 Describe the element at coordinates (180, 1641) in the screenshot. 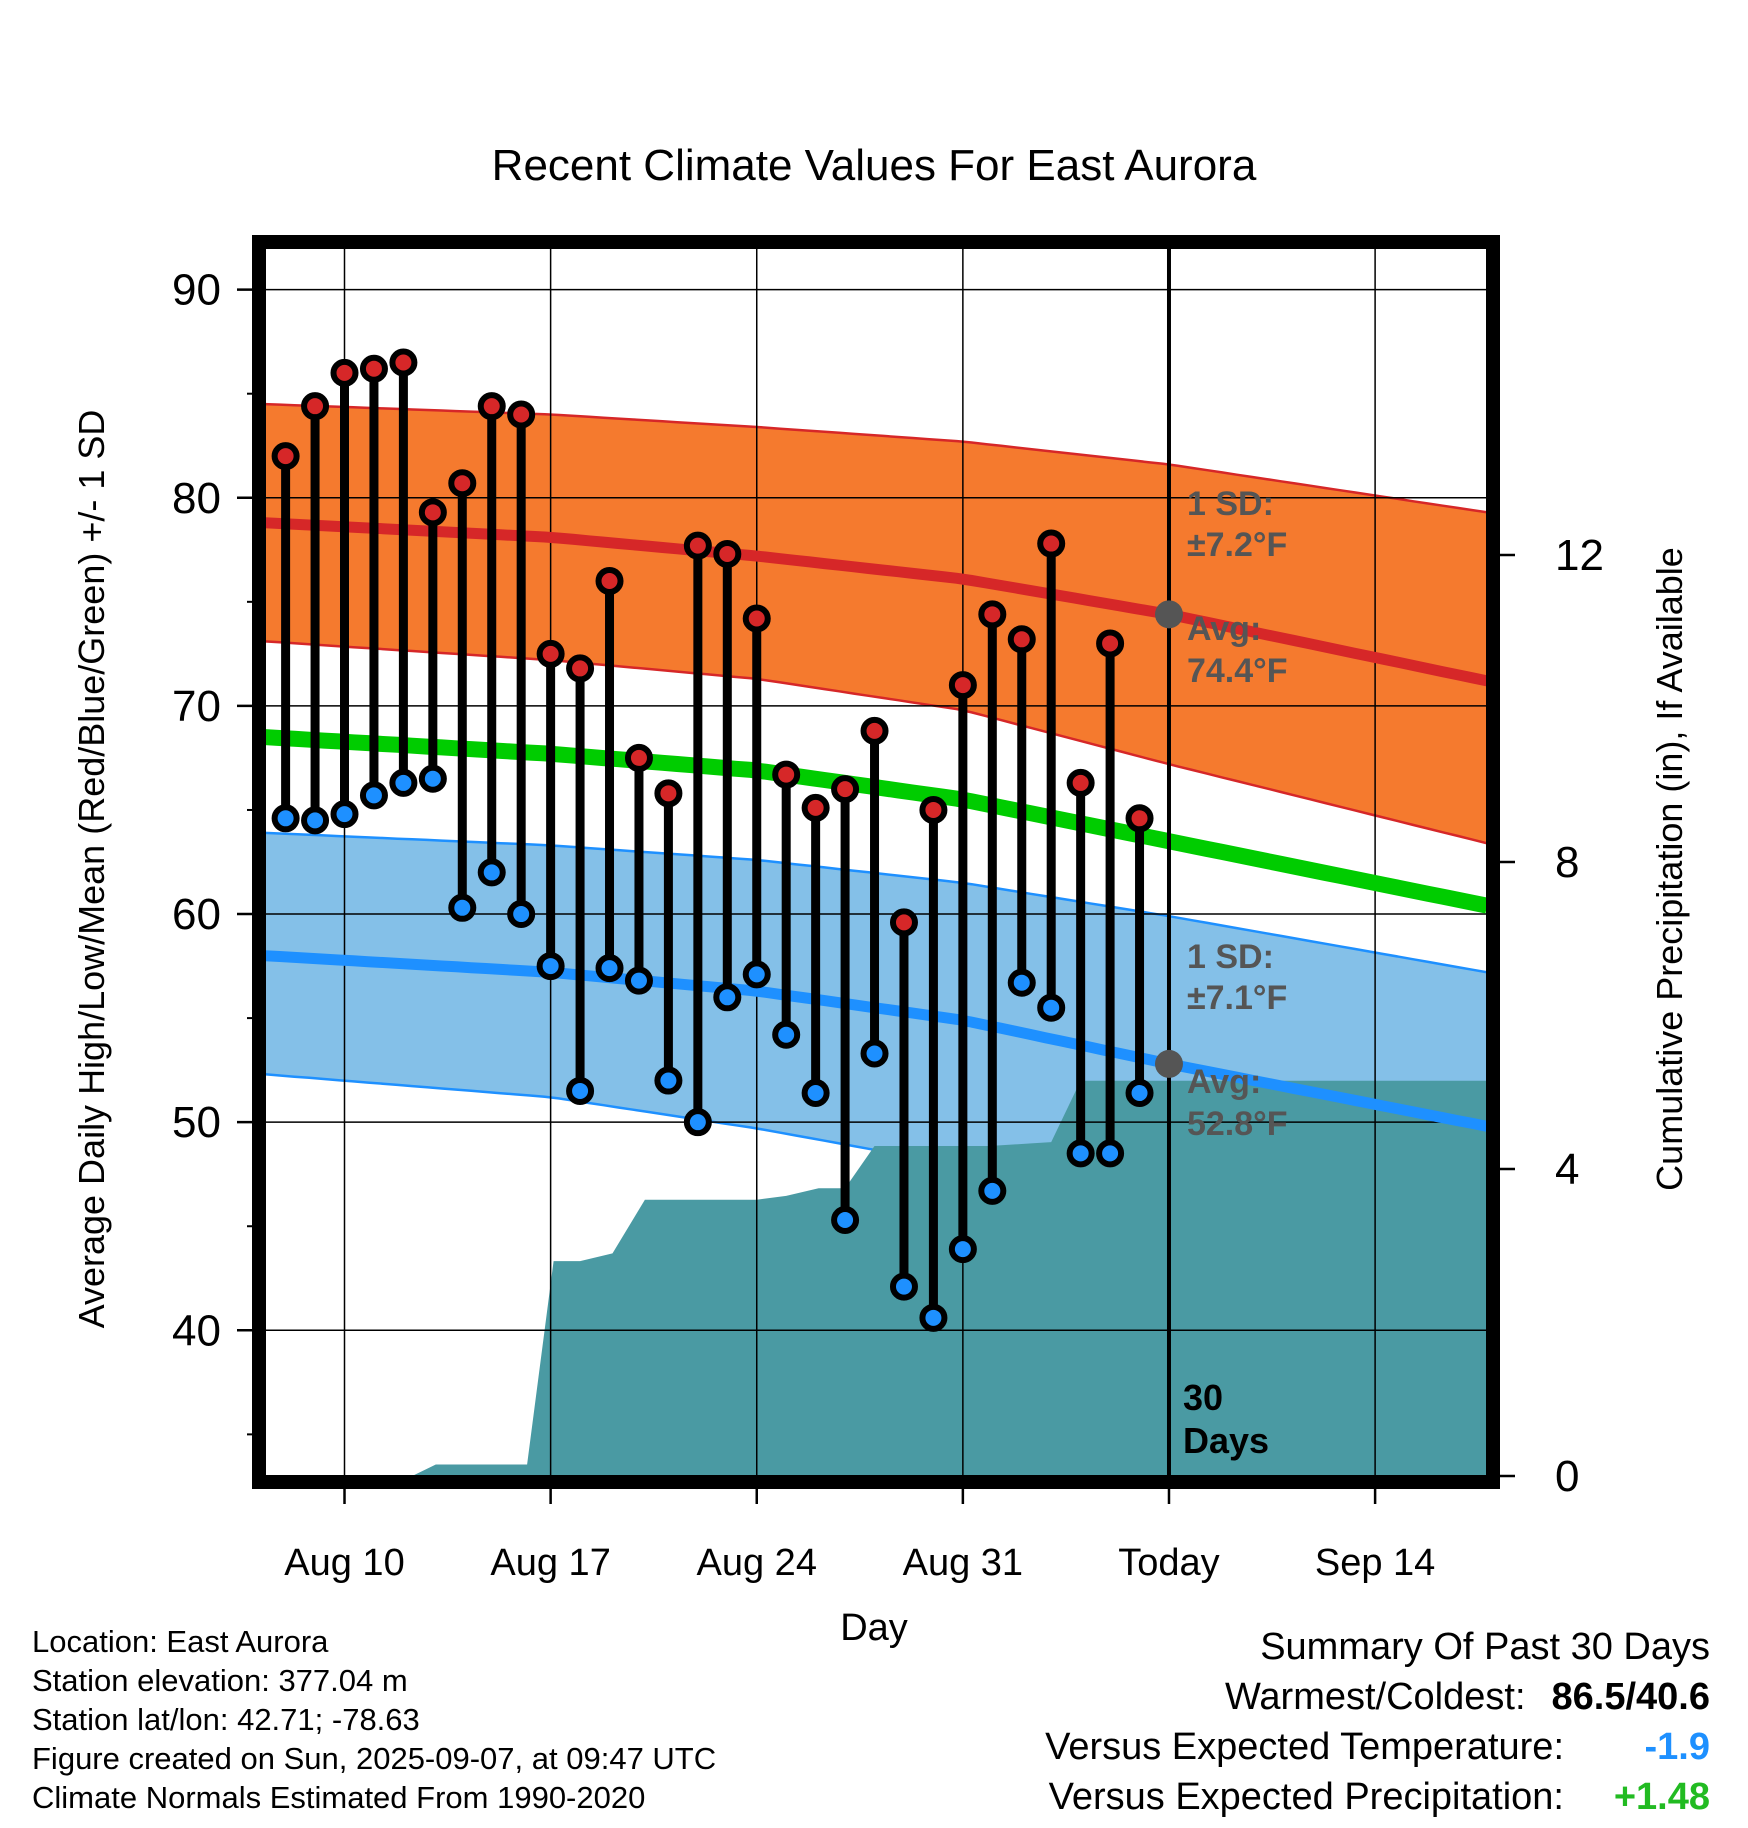

I see `info-location: Location: East Aurora` at that location.